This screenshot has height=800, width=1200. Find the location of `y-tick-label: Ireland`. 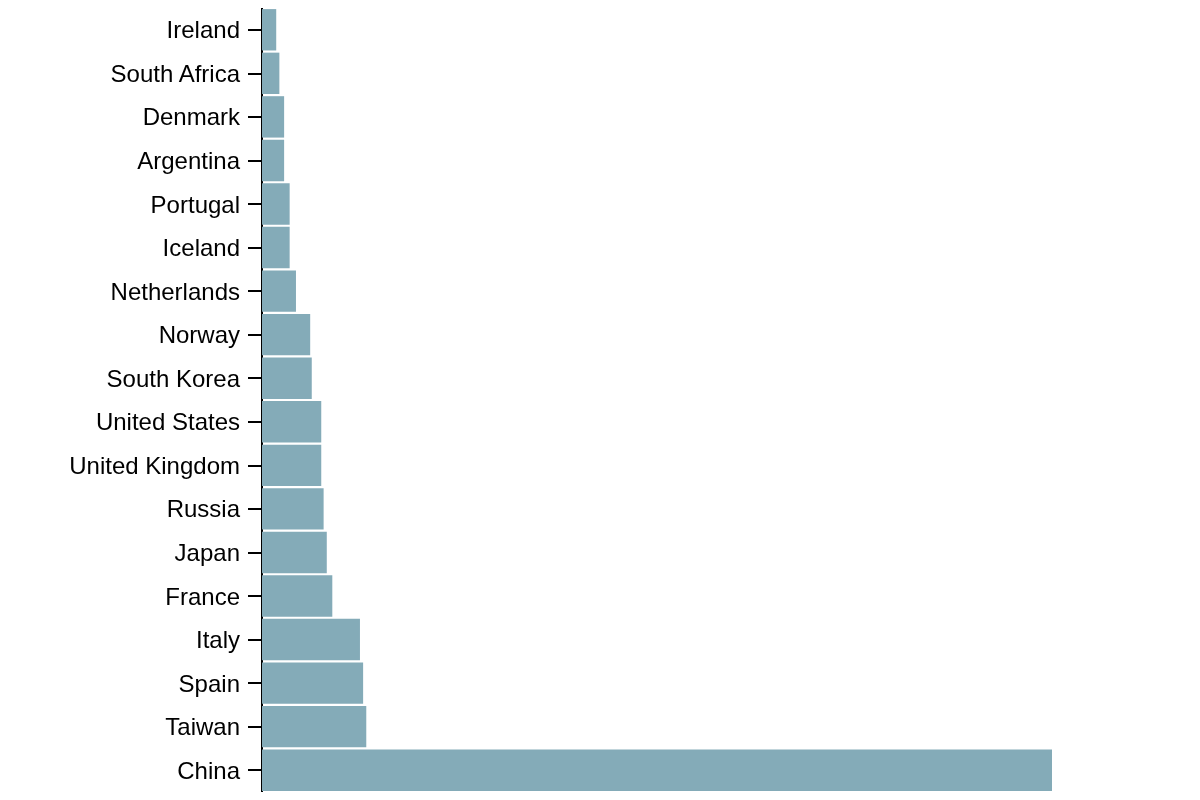

y-tick-label: Ireland is located at coordinates (203, 30).